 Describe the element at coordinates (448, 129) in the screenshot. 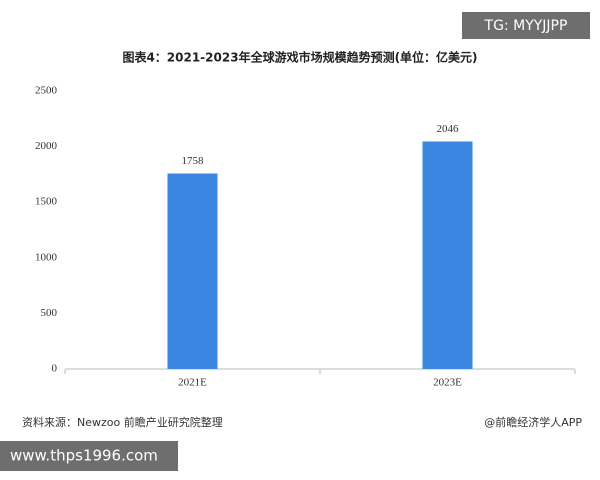

I see `value-label: 2046` at that location.